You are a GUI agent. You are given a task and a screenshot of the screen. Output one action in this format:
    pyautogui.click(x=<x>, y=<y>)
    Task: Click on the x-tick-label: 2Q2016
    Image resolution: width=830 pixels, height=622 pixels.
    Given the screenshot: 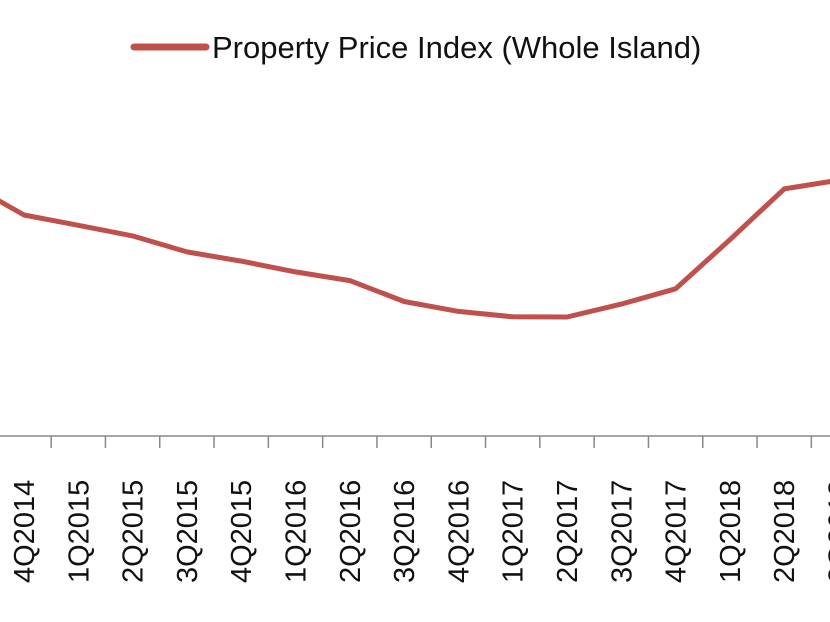 What is the action you would take?
    pyautogui.click(x=351, y=531)
    